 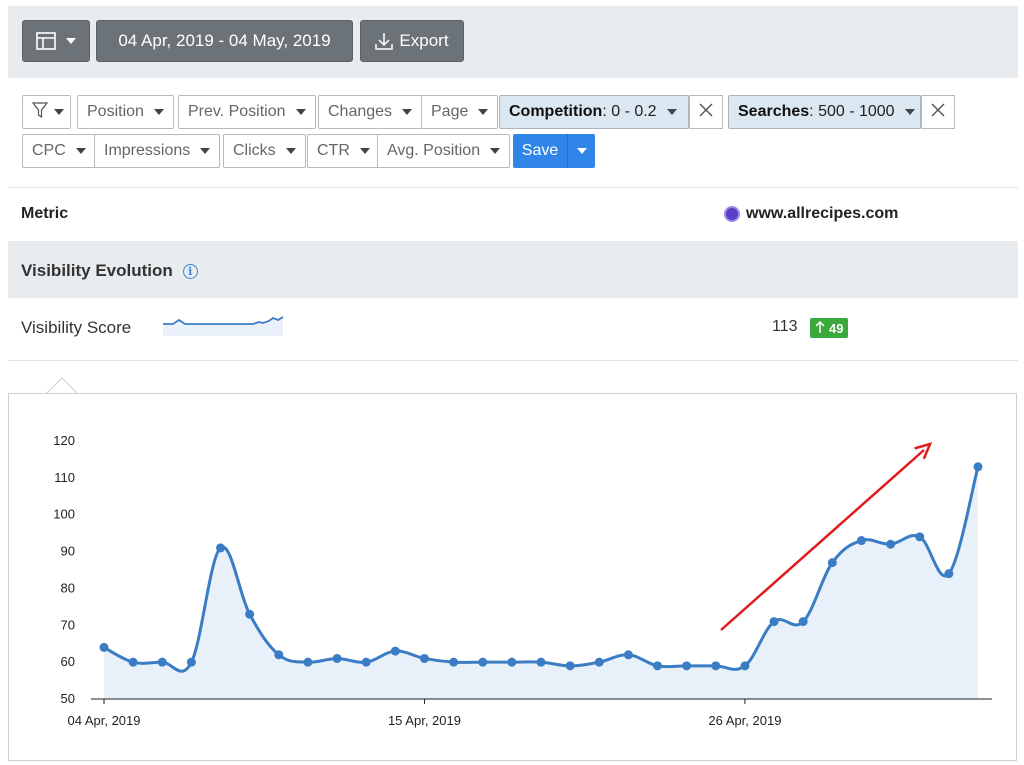 What do you see at coordinates (513, 214) in the screenshot?
I see `metric-header-row: Metric www.allrecipes.com` at bounding box center [513, 214].